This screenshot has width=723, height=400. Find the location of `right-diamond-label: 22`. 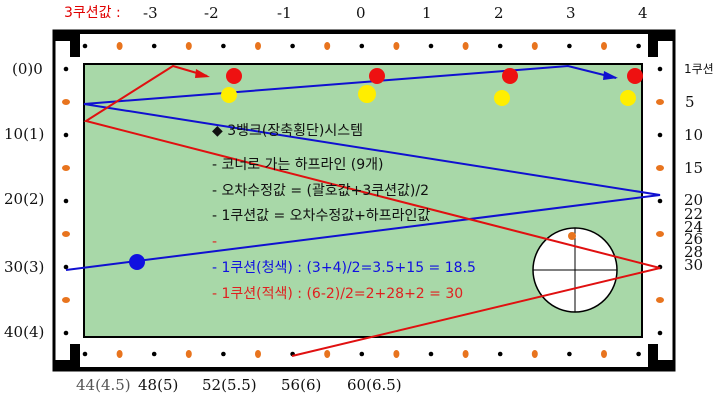

right-diamond-label: 22 is located at coordinates (694, 214).